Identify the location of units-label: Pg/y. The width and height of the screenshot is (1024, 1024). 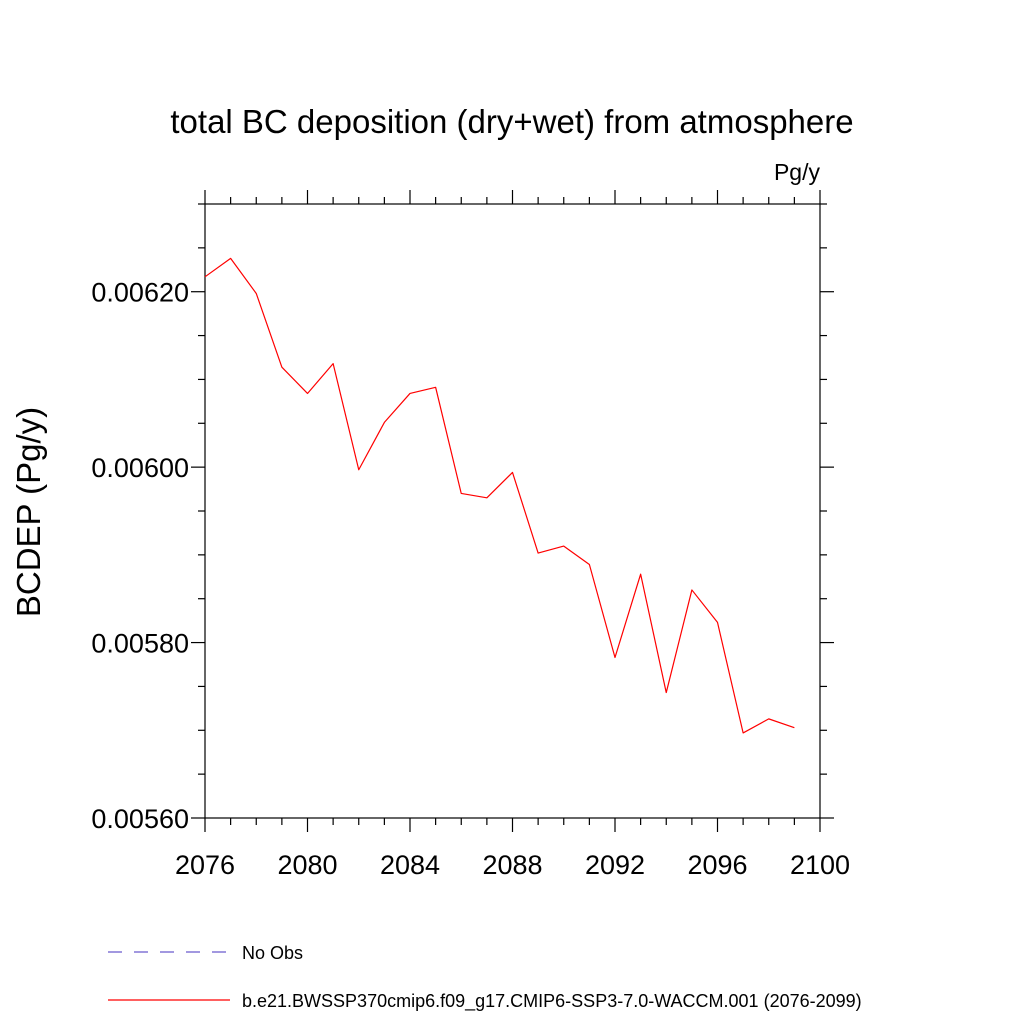
(797, 172).